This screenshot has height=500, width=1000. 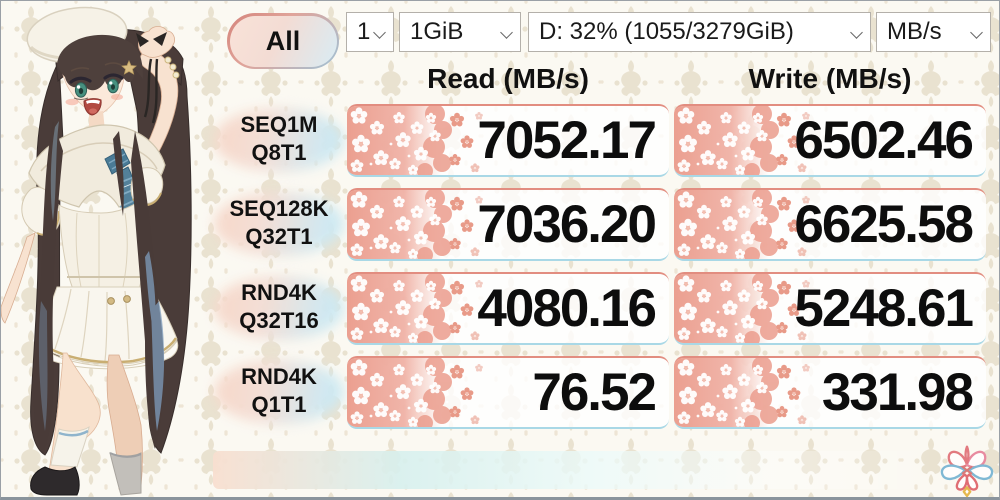 I want to click on rnd4k-q1t1-read-bar: 76.52, so click(x=508, y=392).